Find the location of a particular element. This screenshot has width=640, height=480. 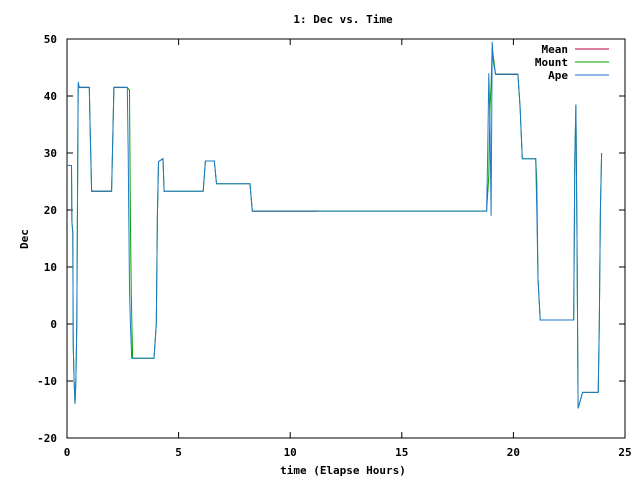

x-tick-label: 15 is located at coordinates (401, 452).